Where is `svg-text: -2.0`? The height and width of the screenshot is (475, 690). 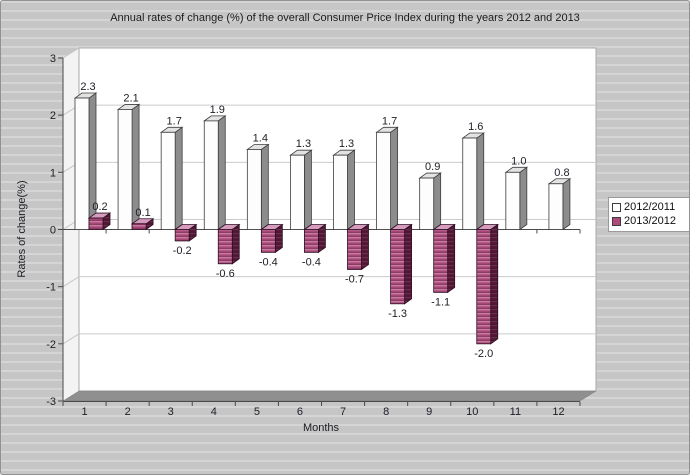
svg-text: -2.0 is located at coordinates (483, 354).